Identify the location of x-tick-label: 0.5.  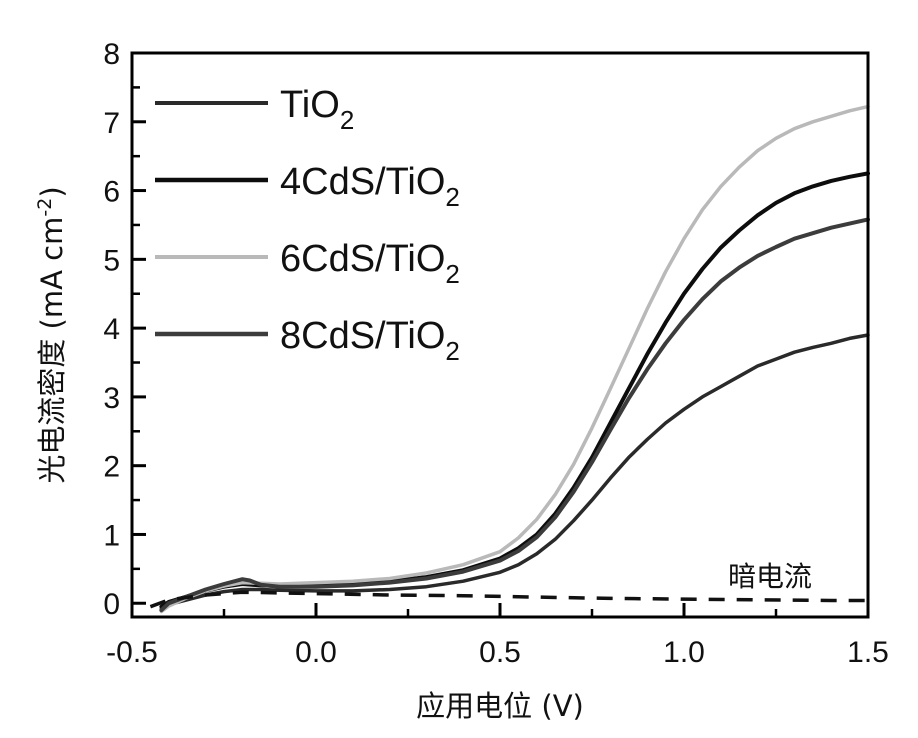
(500, 652).